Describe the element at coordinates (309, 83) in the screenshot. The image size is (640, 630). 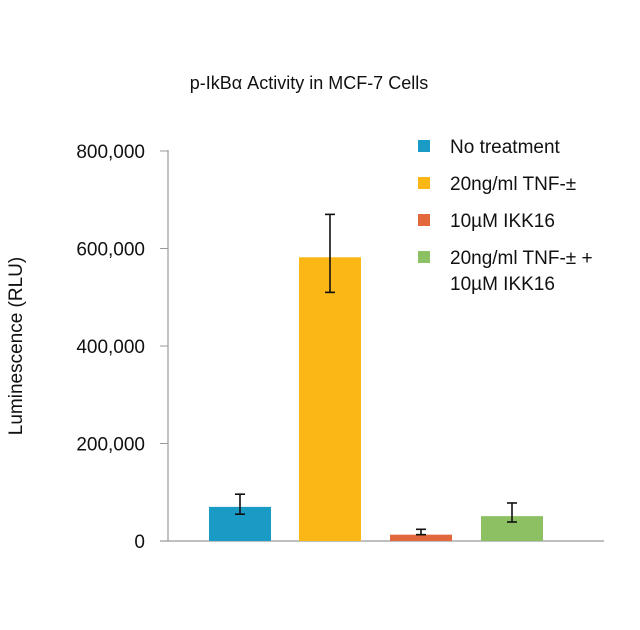
I see `chart-title: p-IkBα Activity in MCF-7 Cells` at that location.